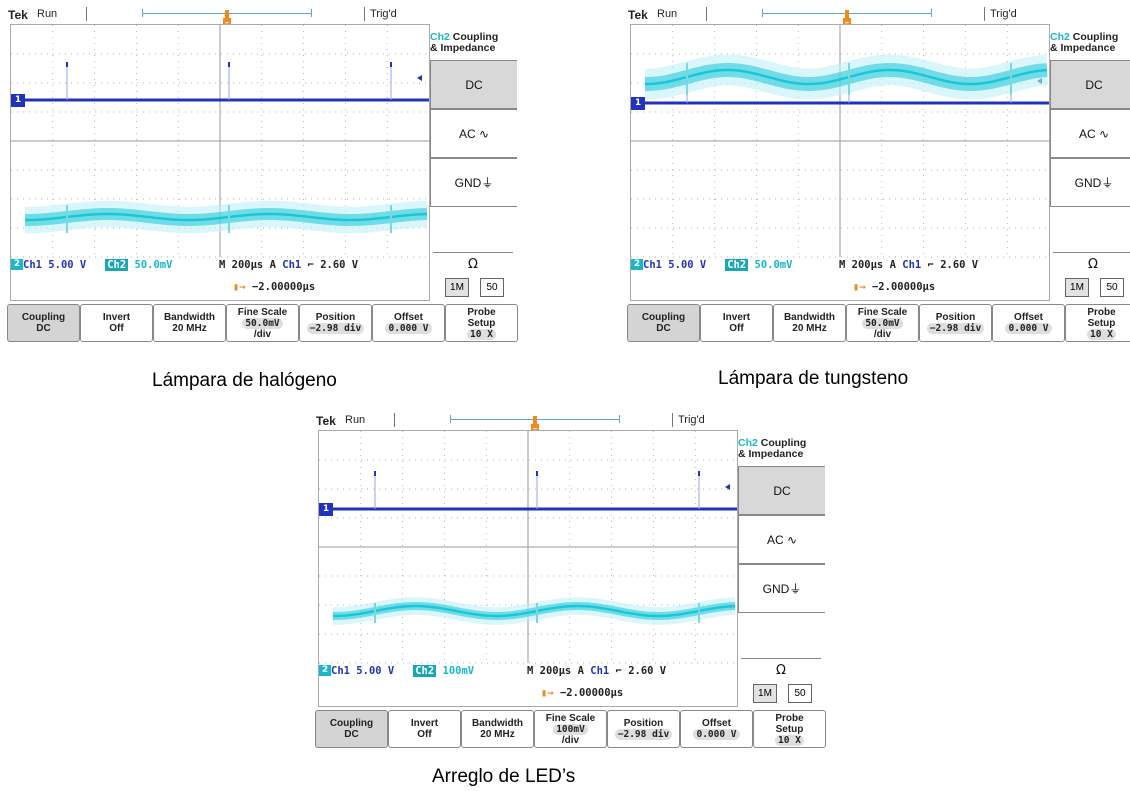 The image size is (1130, 791). What do you see at coordinates (458, 671) in the screenshot?
I see `ch2-scale: 100mV` at bounding box center [458, 671].